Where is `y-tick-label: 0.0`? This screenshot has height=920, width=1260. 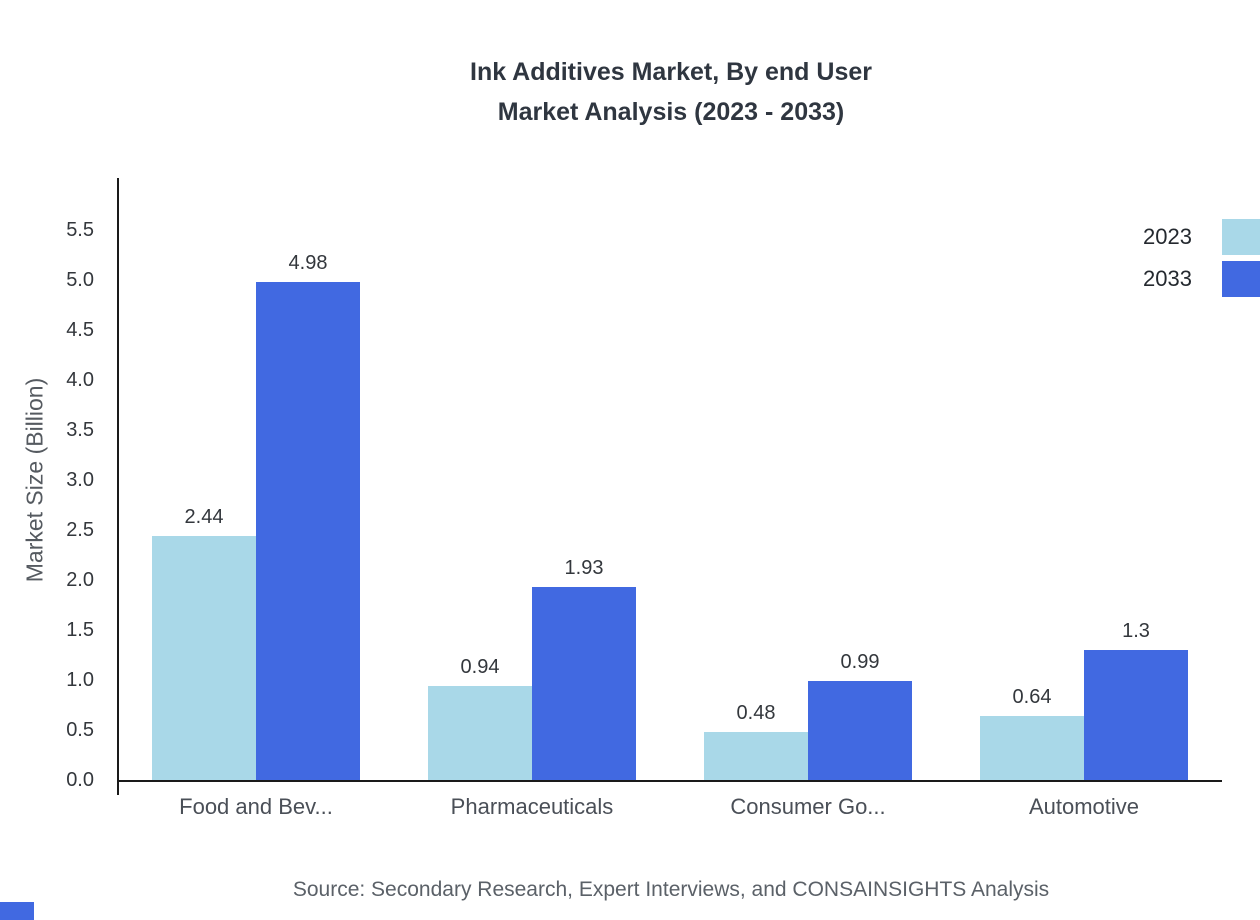
y-tick-label: 0.0 is located at coordinates (80, 780).